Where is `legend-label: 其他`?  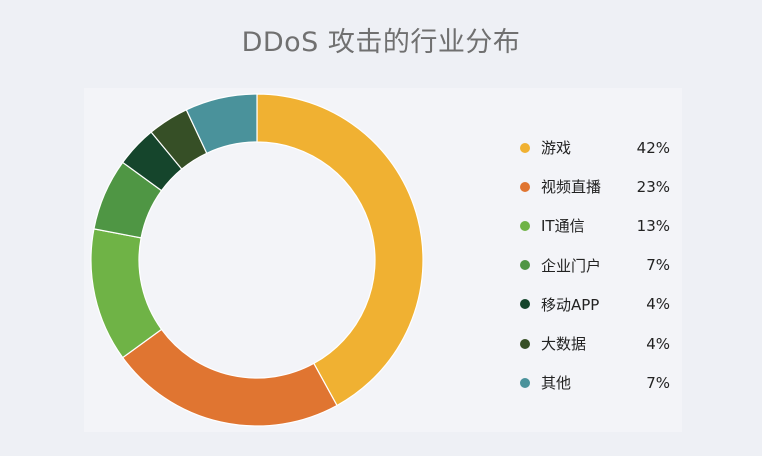 legend-label: 其他 is located at coordinates (556, 383).